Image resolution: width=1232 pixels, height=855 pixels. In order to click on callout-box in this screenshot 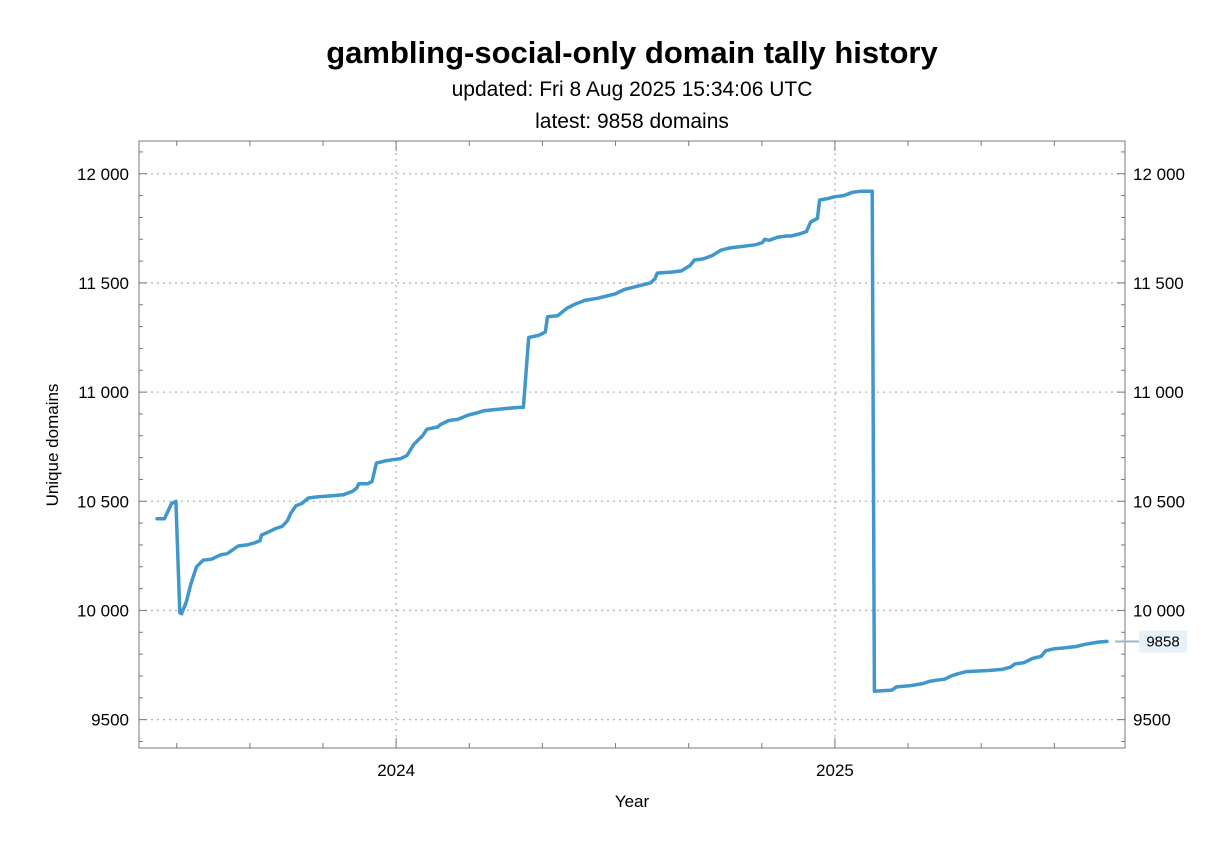, I will do `click(1163, 641)`.